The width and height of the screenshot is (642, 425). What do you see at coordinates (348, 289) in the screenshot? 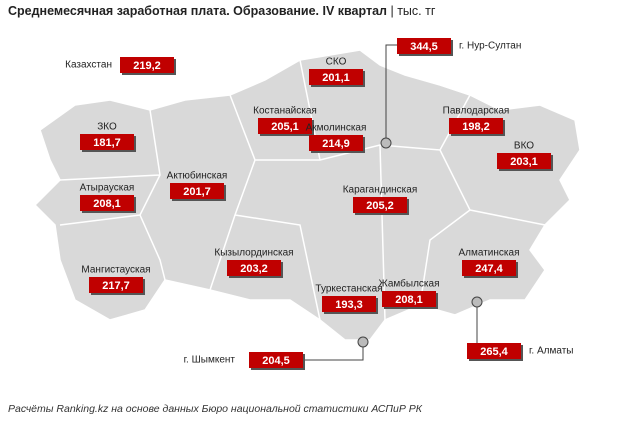
I see `region-name: Туркестанская` at bounding box center [348, 289].